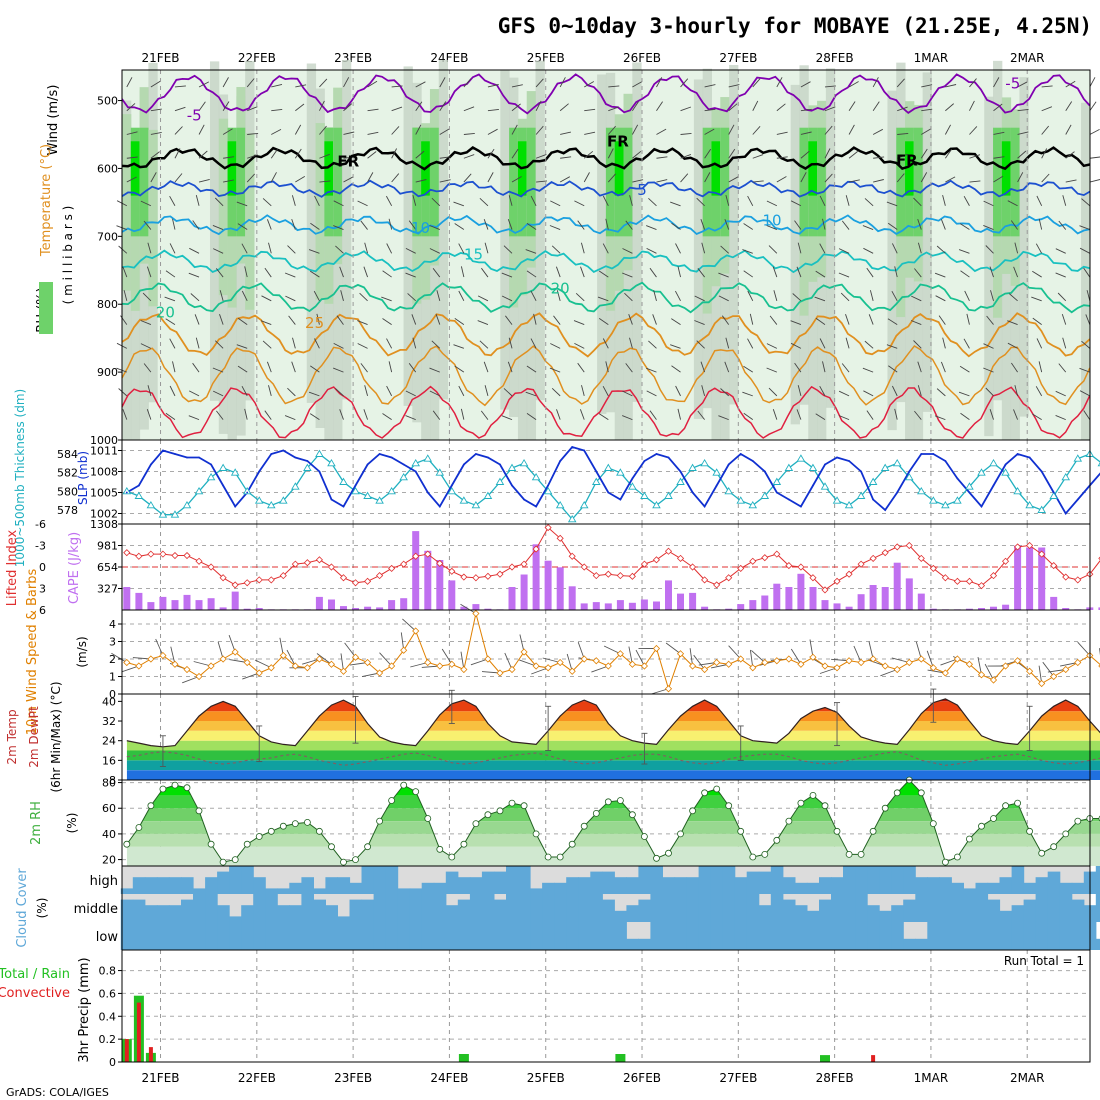  Describe the element at coordinates (104, 440) in the screenshot. I see `y-tick-label: 1000` at that location.